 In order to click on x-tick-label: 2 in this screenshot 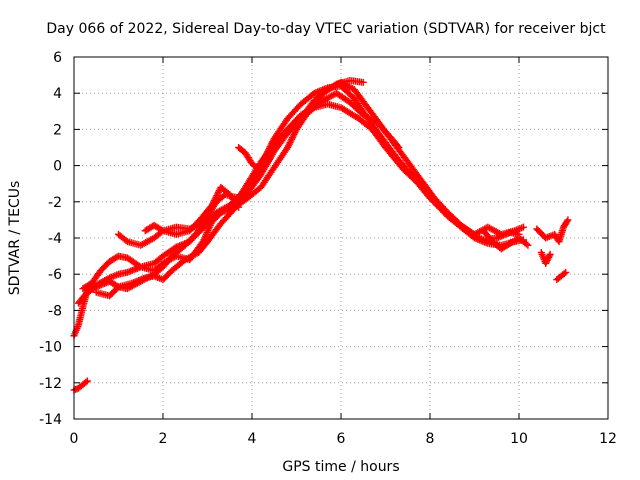, I will do `click(163, 439)`.